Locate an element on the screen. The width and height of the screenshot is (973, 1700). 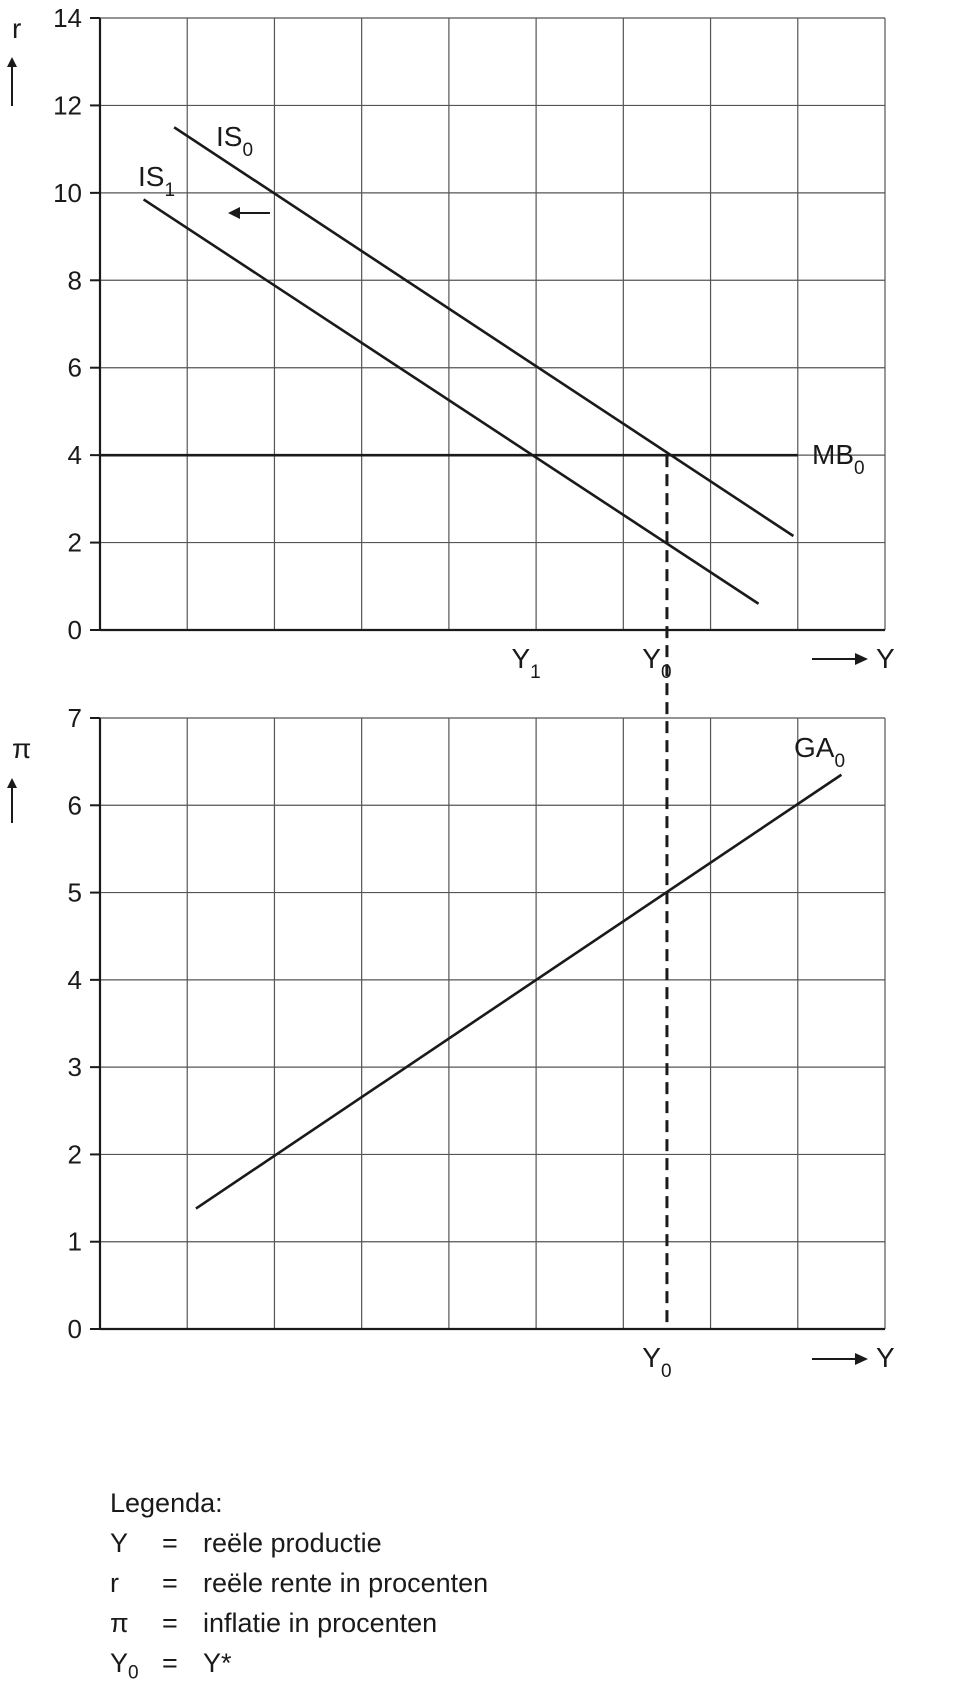
label-IS0-base: IS is located at coordinates (229, 136).